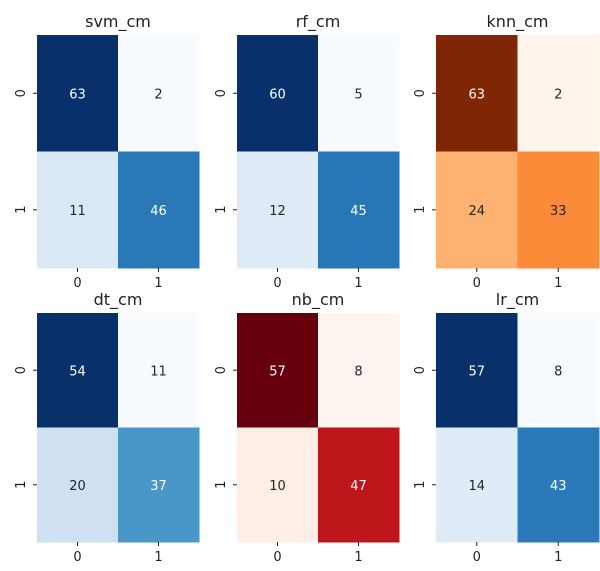 The image size is (600, 571). I want to click on cell-value-label: 10, so click(277, 486).